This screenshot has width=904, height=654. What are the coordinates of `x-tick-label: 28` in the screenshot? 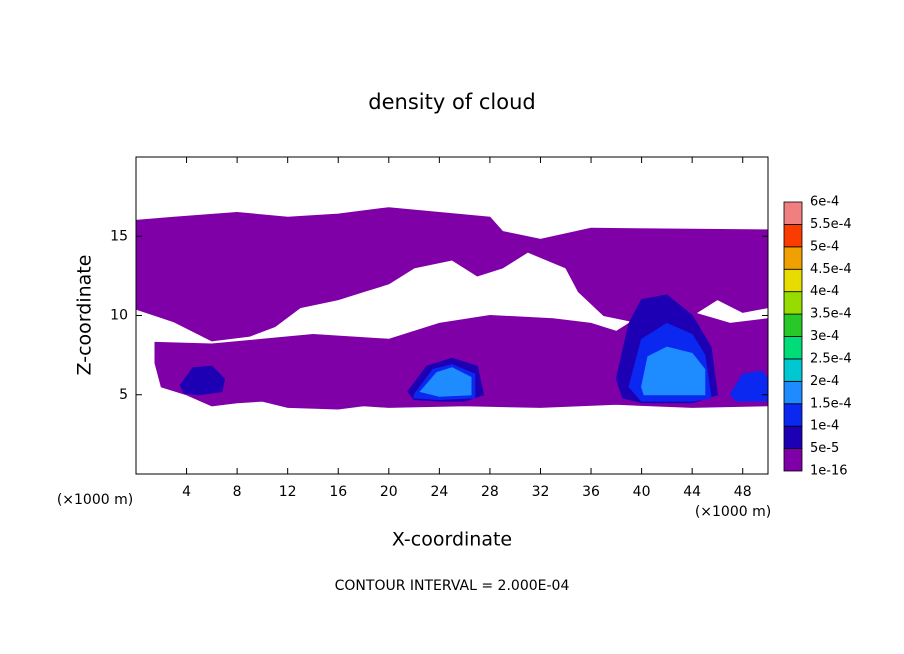 It's located at (490, 492).